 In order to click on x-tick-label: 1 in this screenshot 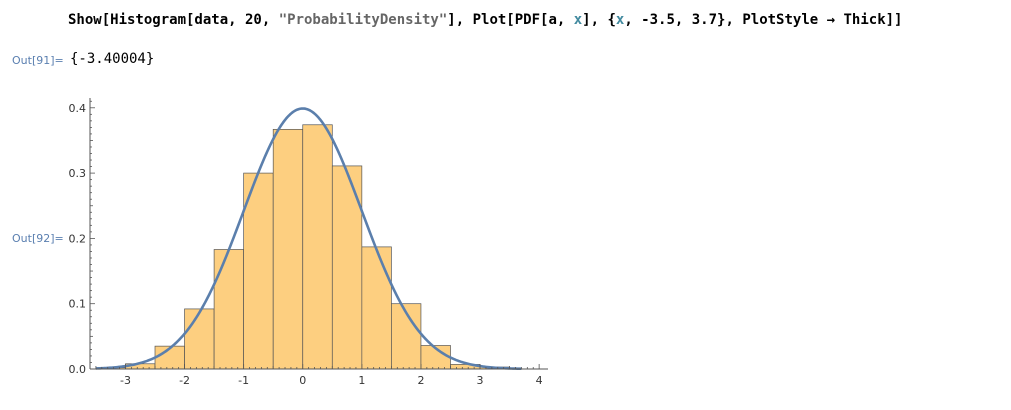, I will do `click(361, 380)`.